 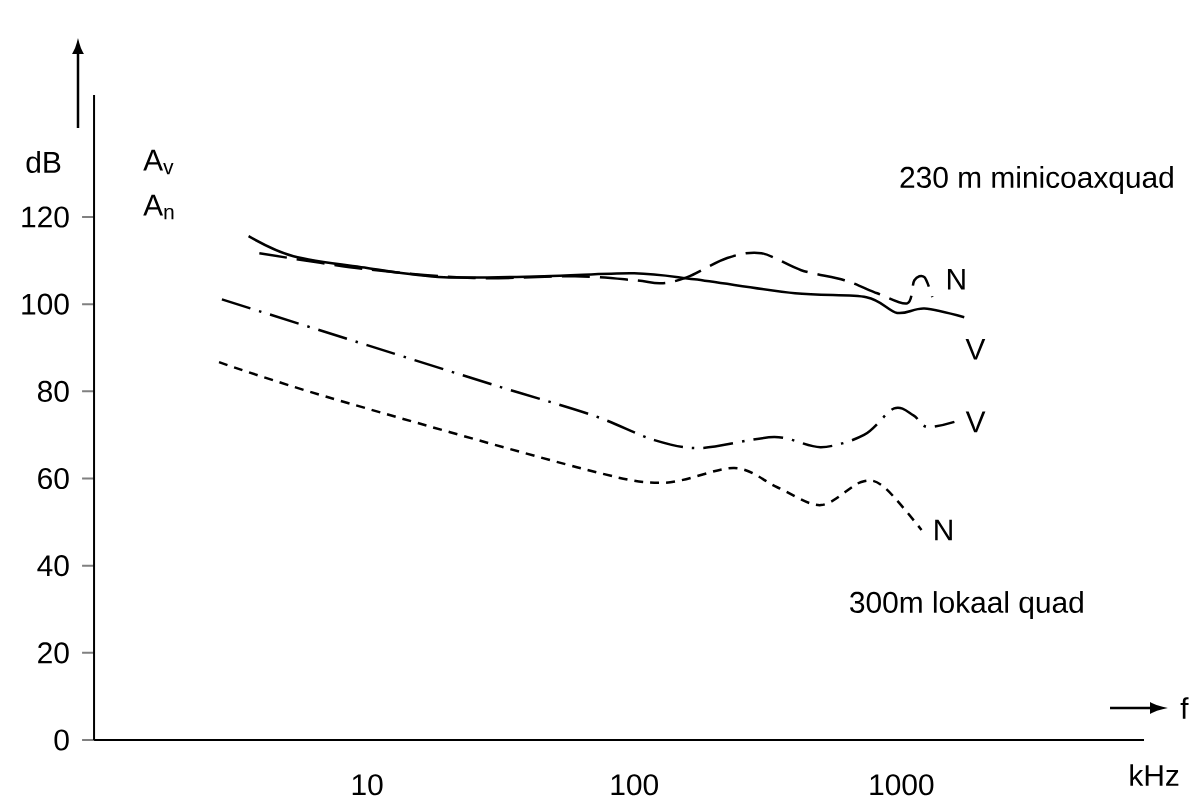 What do you see at coordinates (158, 162) in the screenshot?
I see `annotation: A$_{v}$` at bounding box center [158, 162].